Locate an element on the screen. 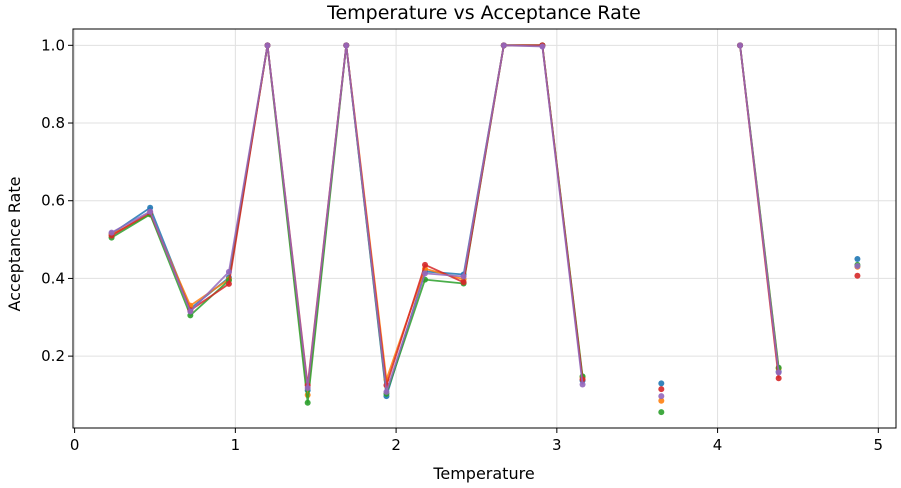 This screenshot has width=901, height=488. y-tick-label: 0.2 is located at coordinates (53, 356).